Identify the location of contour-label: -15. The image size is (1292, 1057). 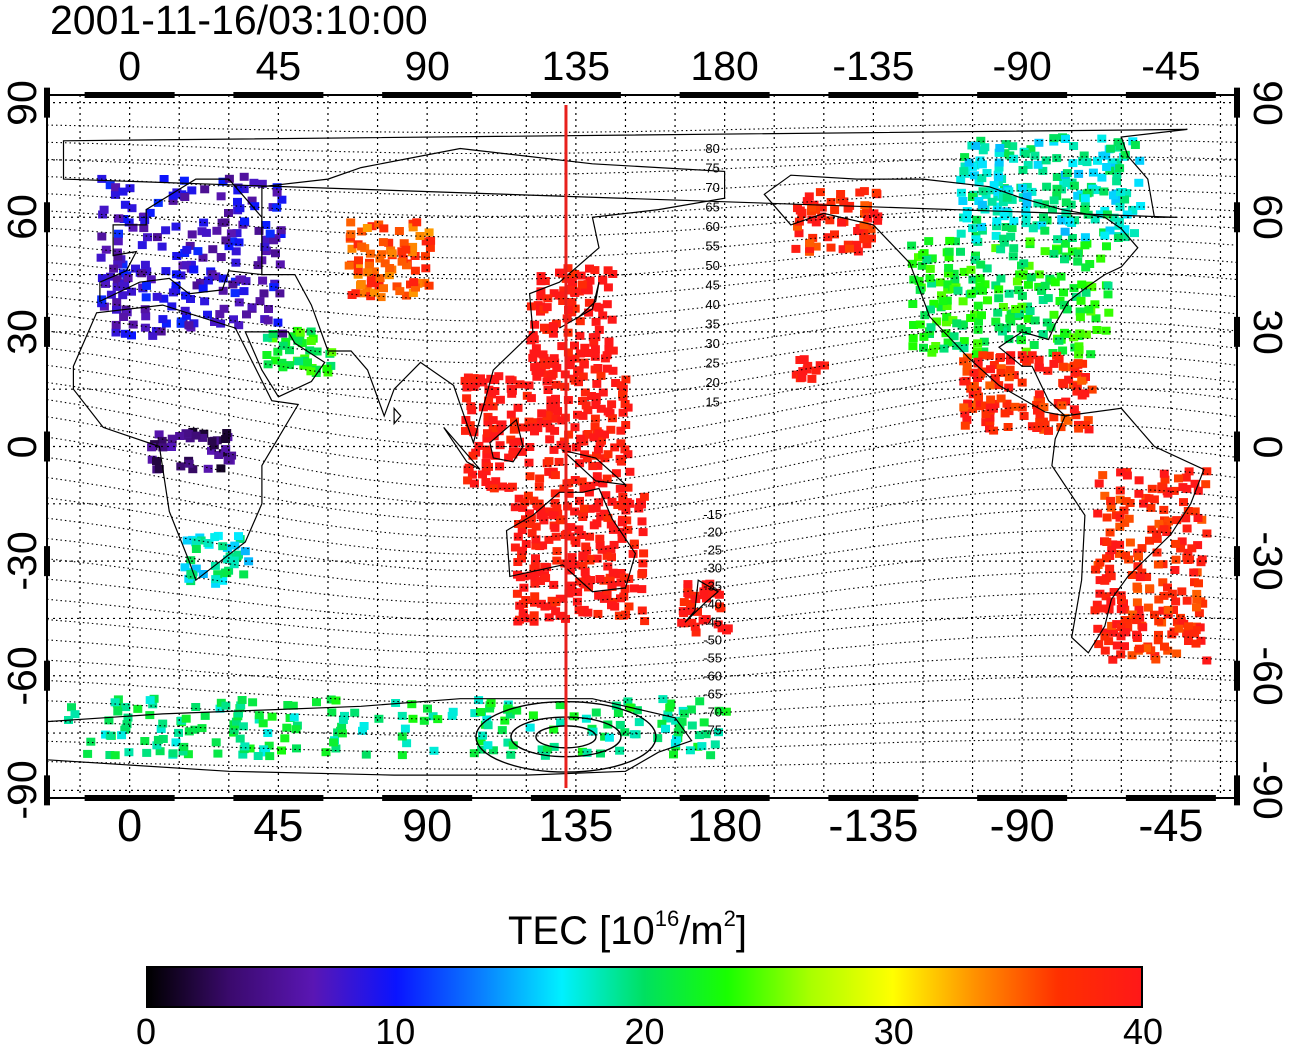
(712, 514).